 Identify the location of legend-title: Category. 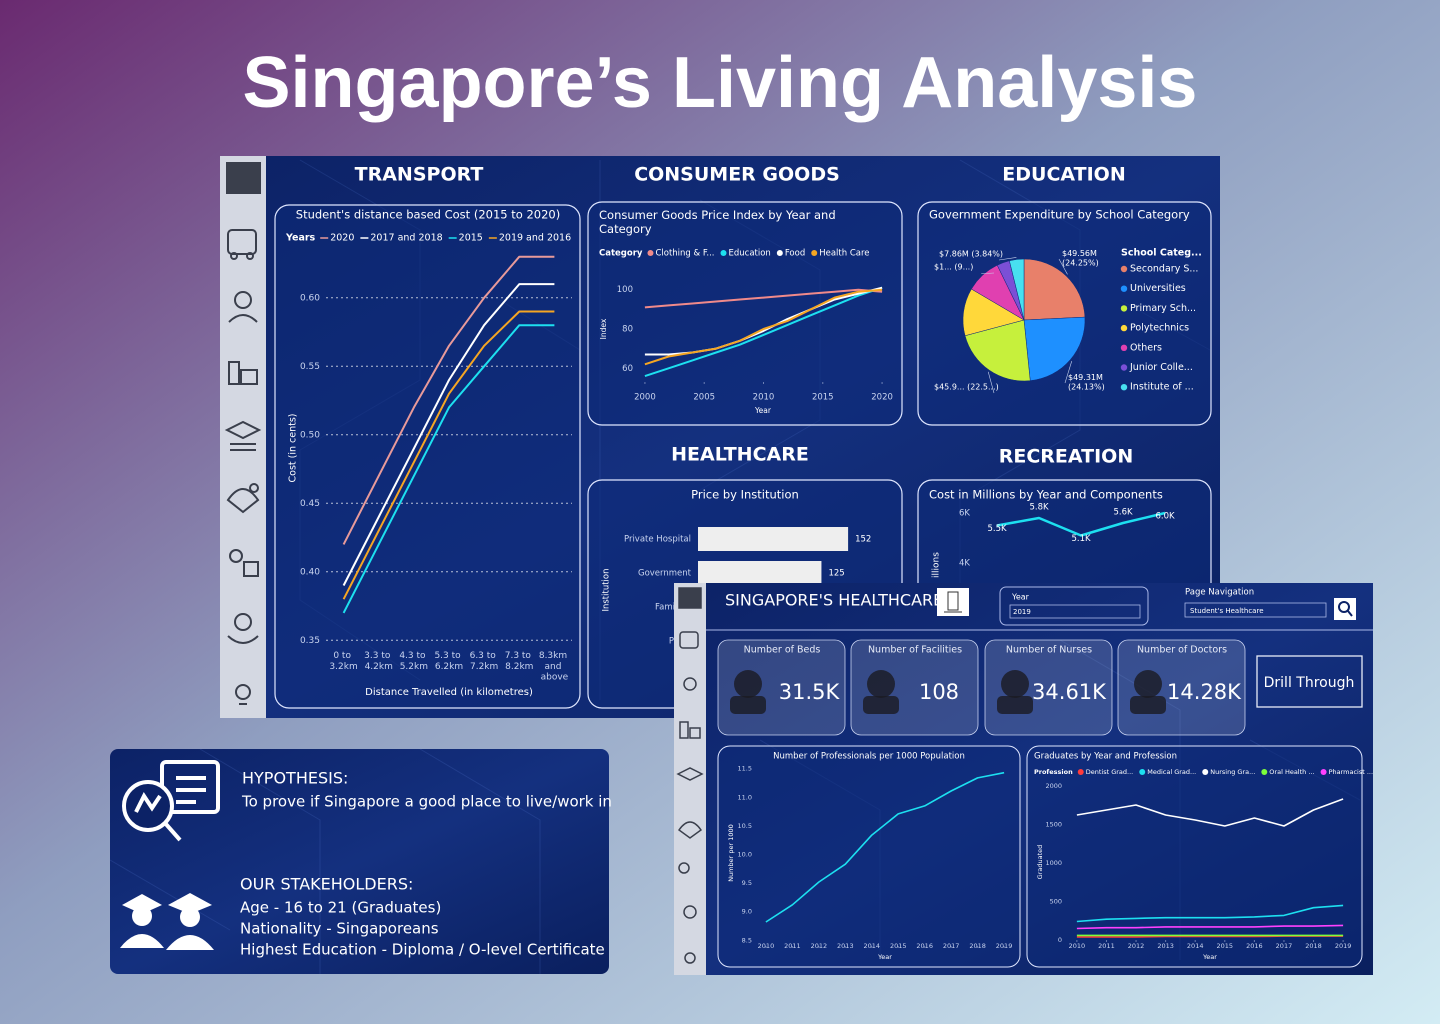
(621, 254).